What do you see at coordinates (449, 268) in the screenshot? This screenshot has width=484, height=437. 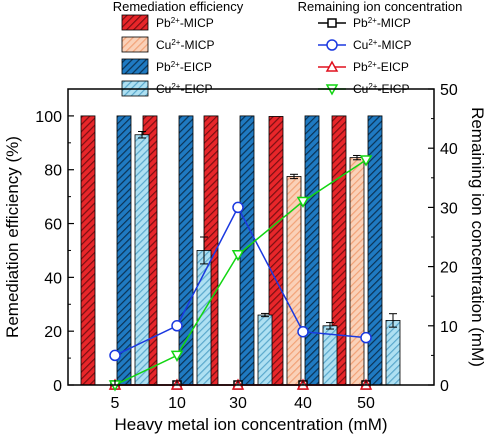 I see `y2-tick-label: 20` at bounding box center [449, 268].